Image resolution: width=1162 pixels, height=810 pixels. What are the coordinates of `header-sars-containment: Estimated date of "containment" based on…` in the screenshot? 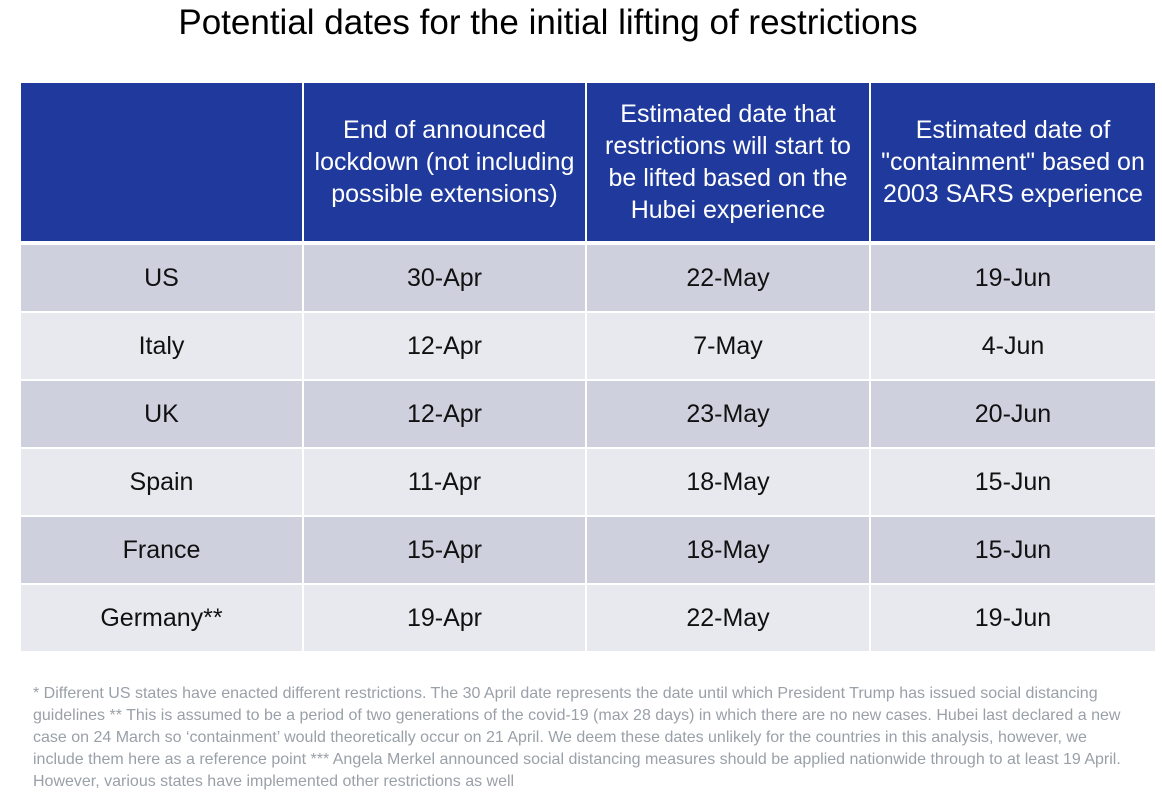 It's located at (1013, 164).